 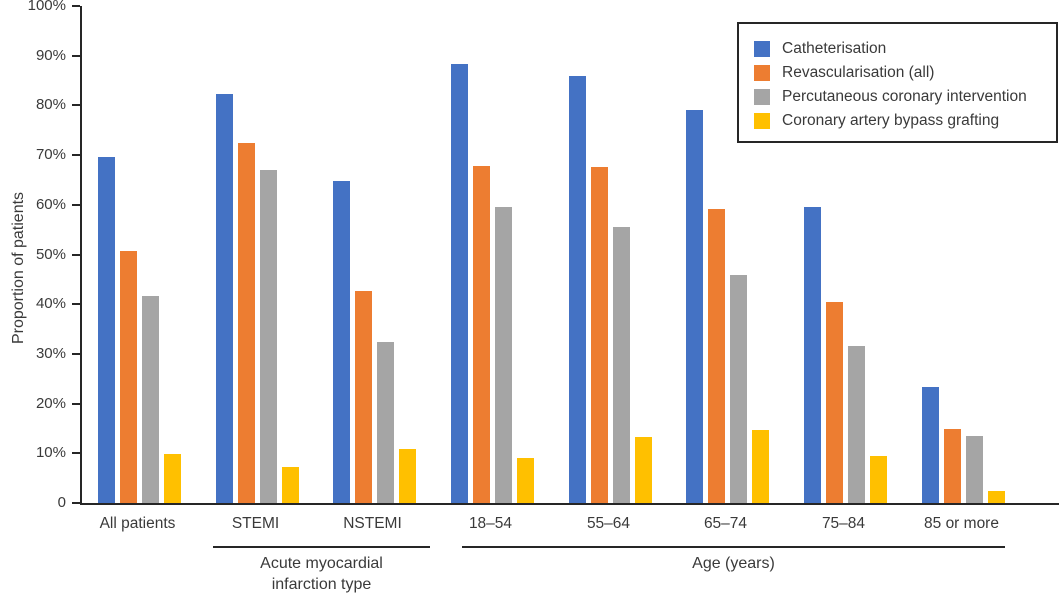 What do you see at coordinates (834, 48) in the screenshot?
I see `legend-item-label: Catheterisation` at bounding box center [834, 48].